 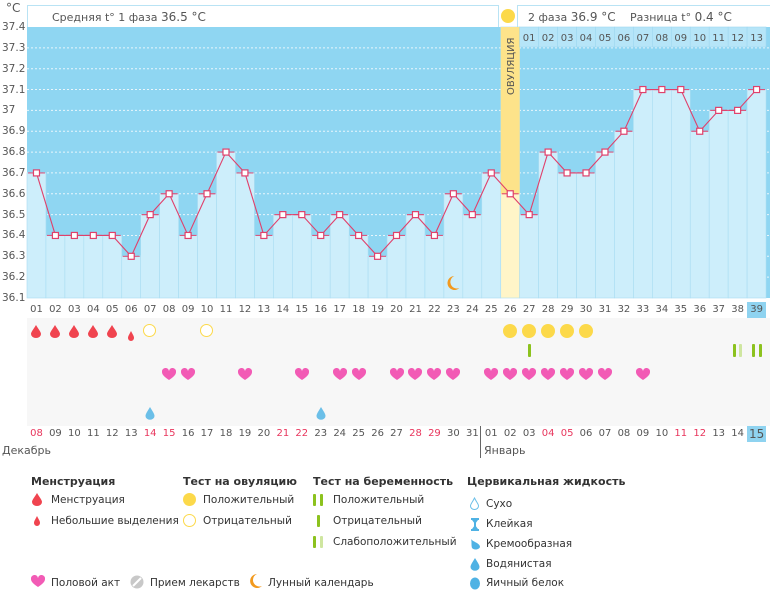 I want to click on date-label: 25, so click(x=358, y=433).